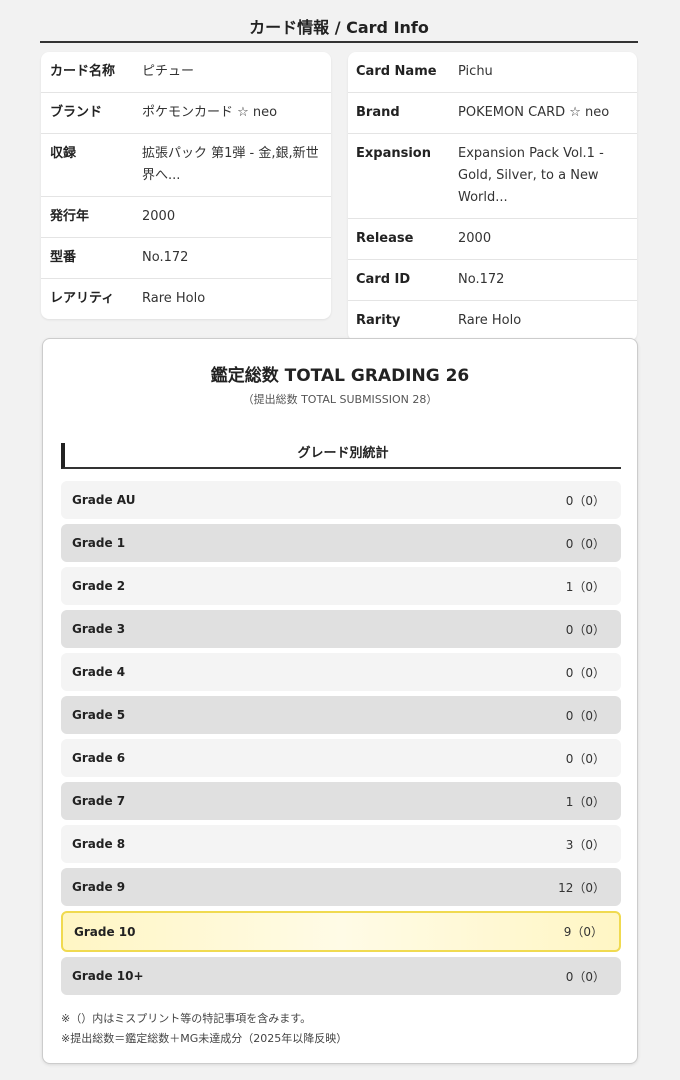 Image resolution: width=680 pixels, height=1080 pixels. I want to click on grade-row: Grade 3 0（0）, so click(341, 629).